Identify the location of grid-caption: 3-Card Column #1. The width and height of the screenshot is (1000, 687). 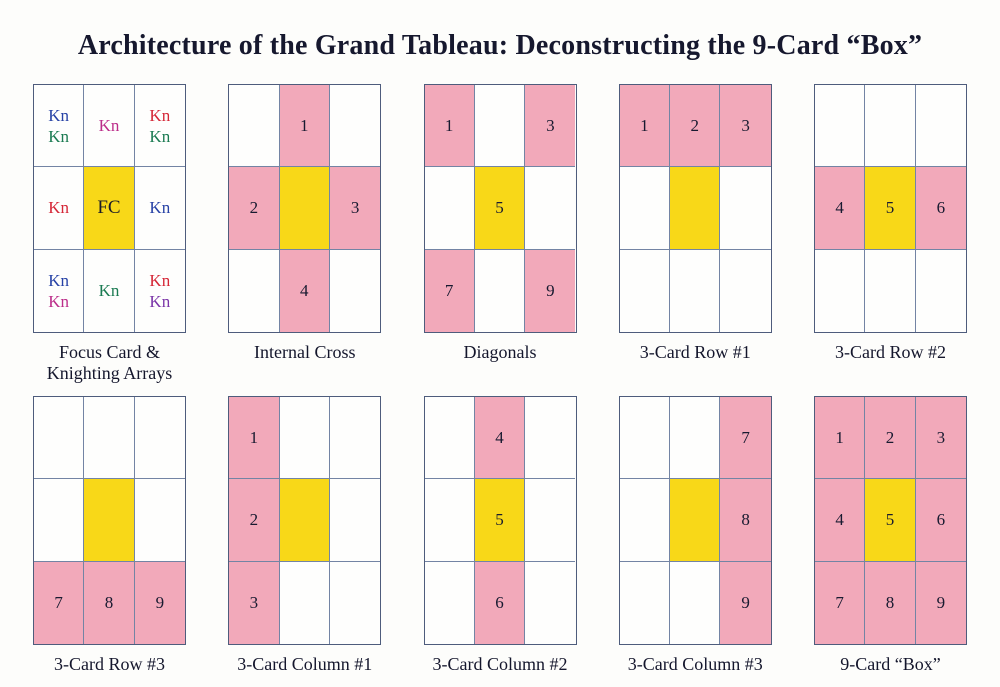
(305, 664).